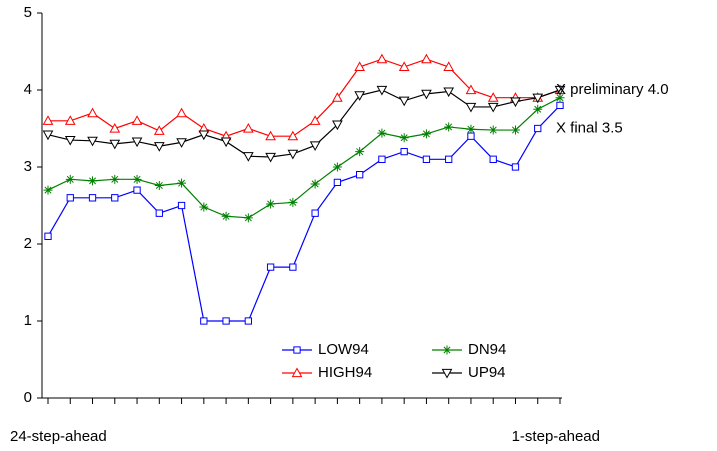 This screenshot has width=717, height=451. I want to click on y-tick-label: 4, so click(28, 89).